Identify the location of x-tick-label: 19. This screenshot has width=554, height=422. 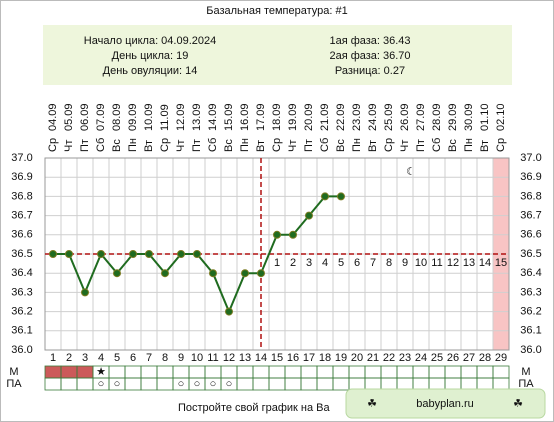
(341, 358).